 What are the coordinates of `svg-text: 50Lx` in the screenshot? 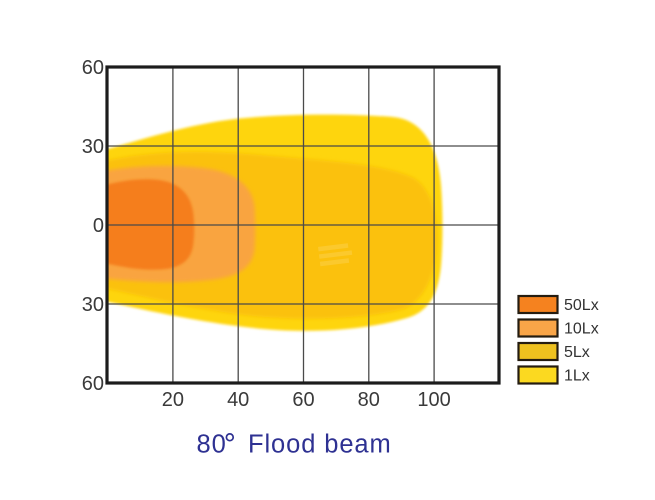 It's located at (581, 305).